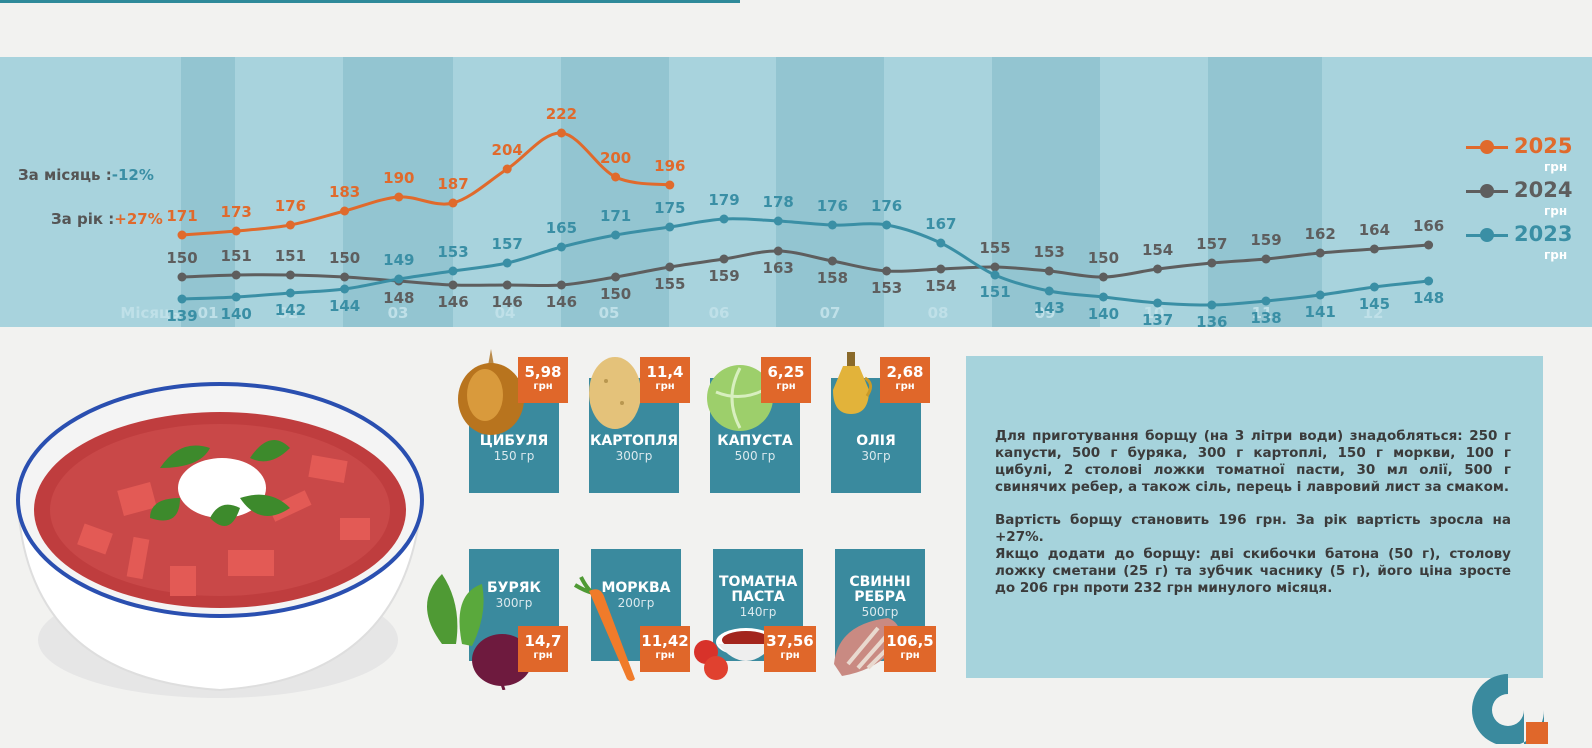 The width and height of the screenshot is (1592, 748). I want to click on data-label-2024: 150, so click(615, 294).